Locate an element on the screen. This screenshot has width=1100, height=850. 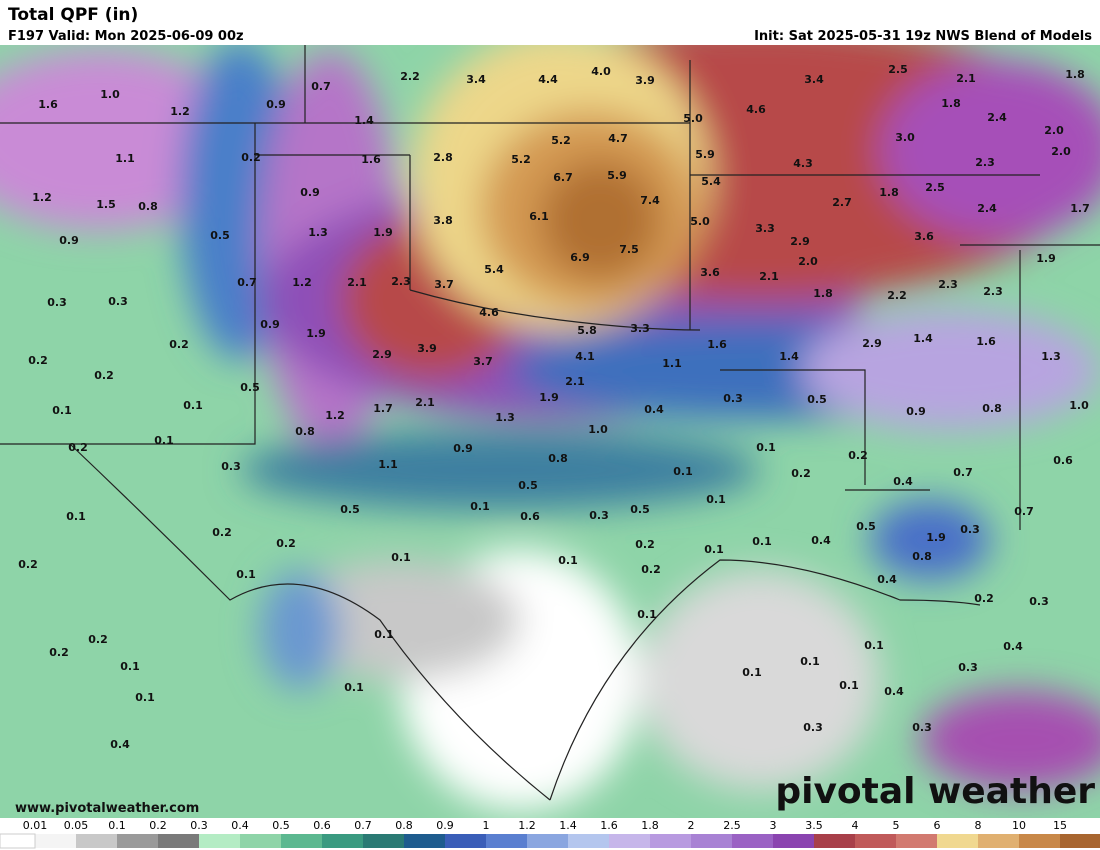
legend-label: 0.8 is located at coordinates (404, 825).